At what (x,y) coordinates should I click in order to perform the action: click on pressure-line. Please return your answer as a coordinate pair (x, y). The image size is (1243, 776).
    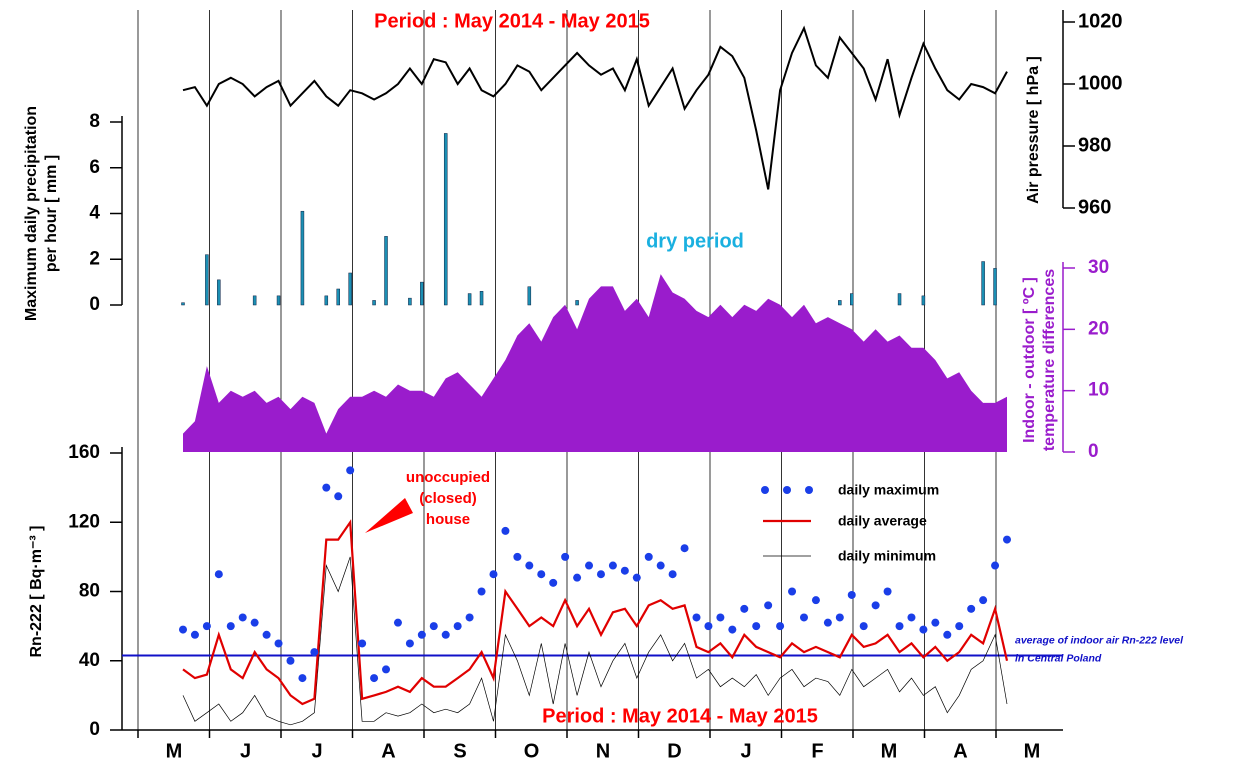
    Looking at the image, I should click on (595, 107).